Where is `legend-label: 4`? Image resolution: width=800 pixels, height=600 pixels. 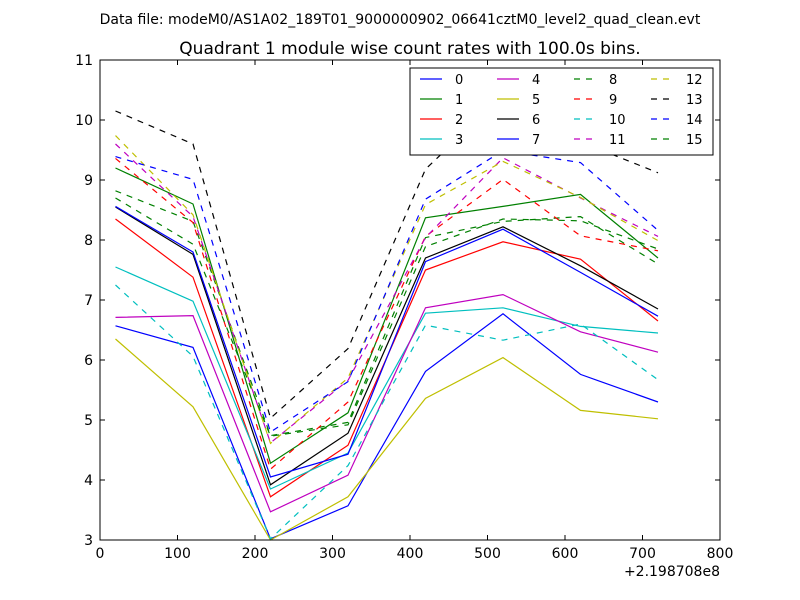 legend-label: 4 is located at coordinates (536, 80).